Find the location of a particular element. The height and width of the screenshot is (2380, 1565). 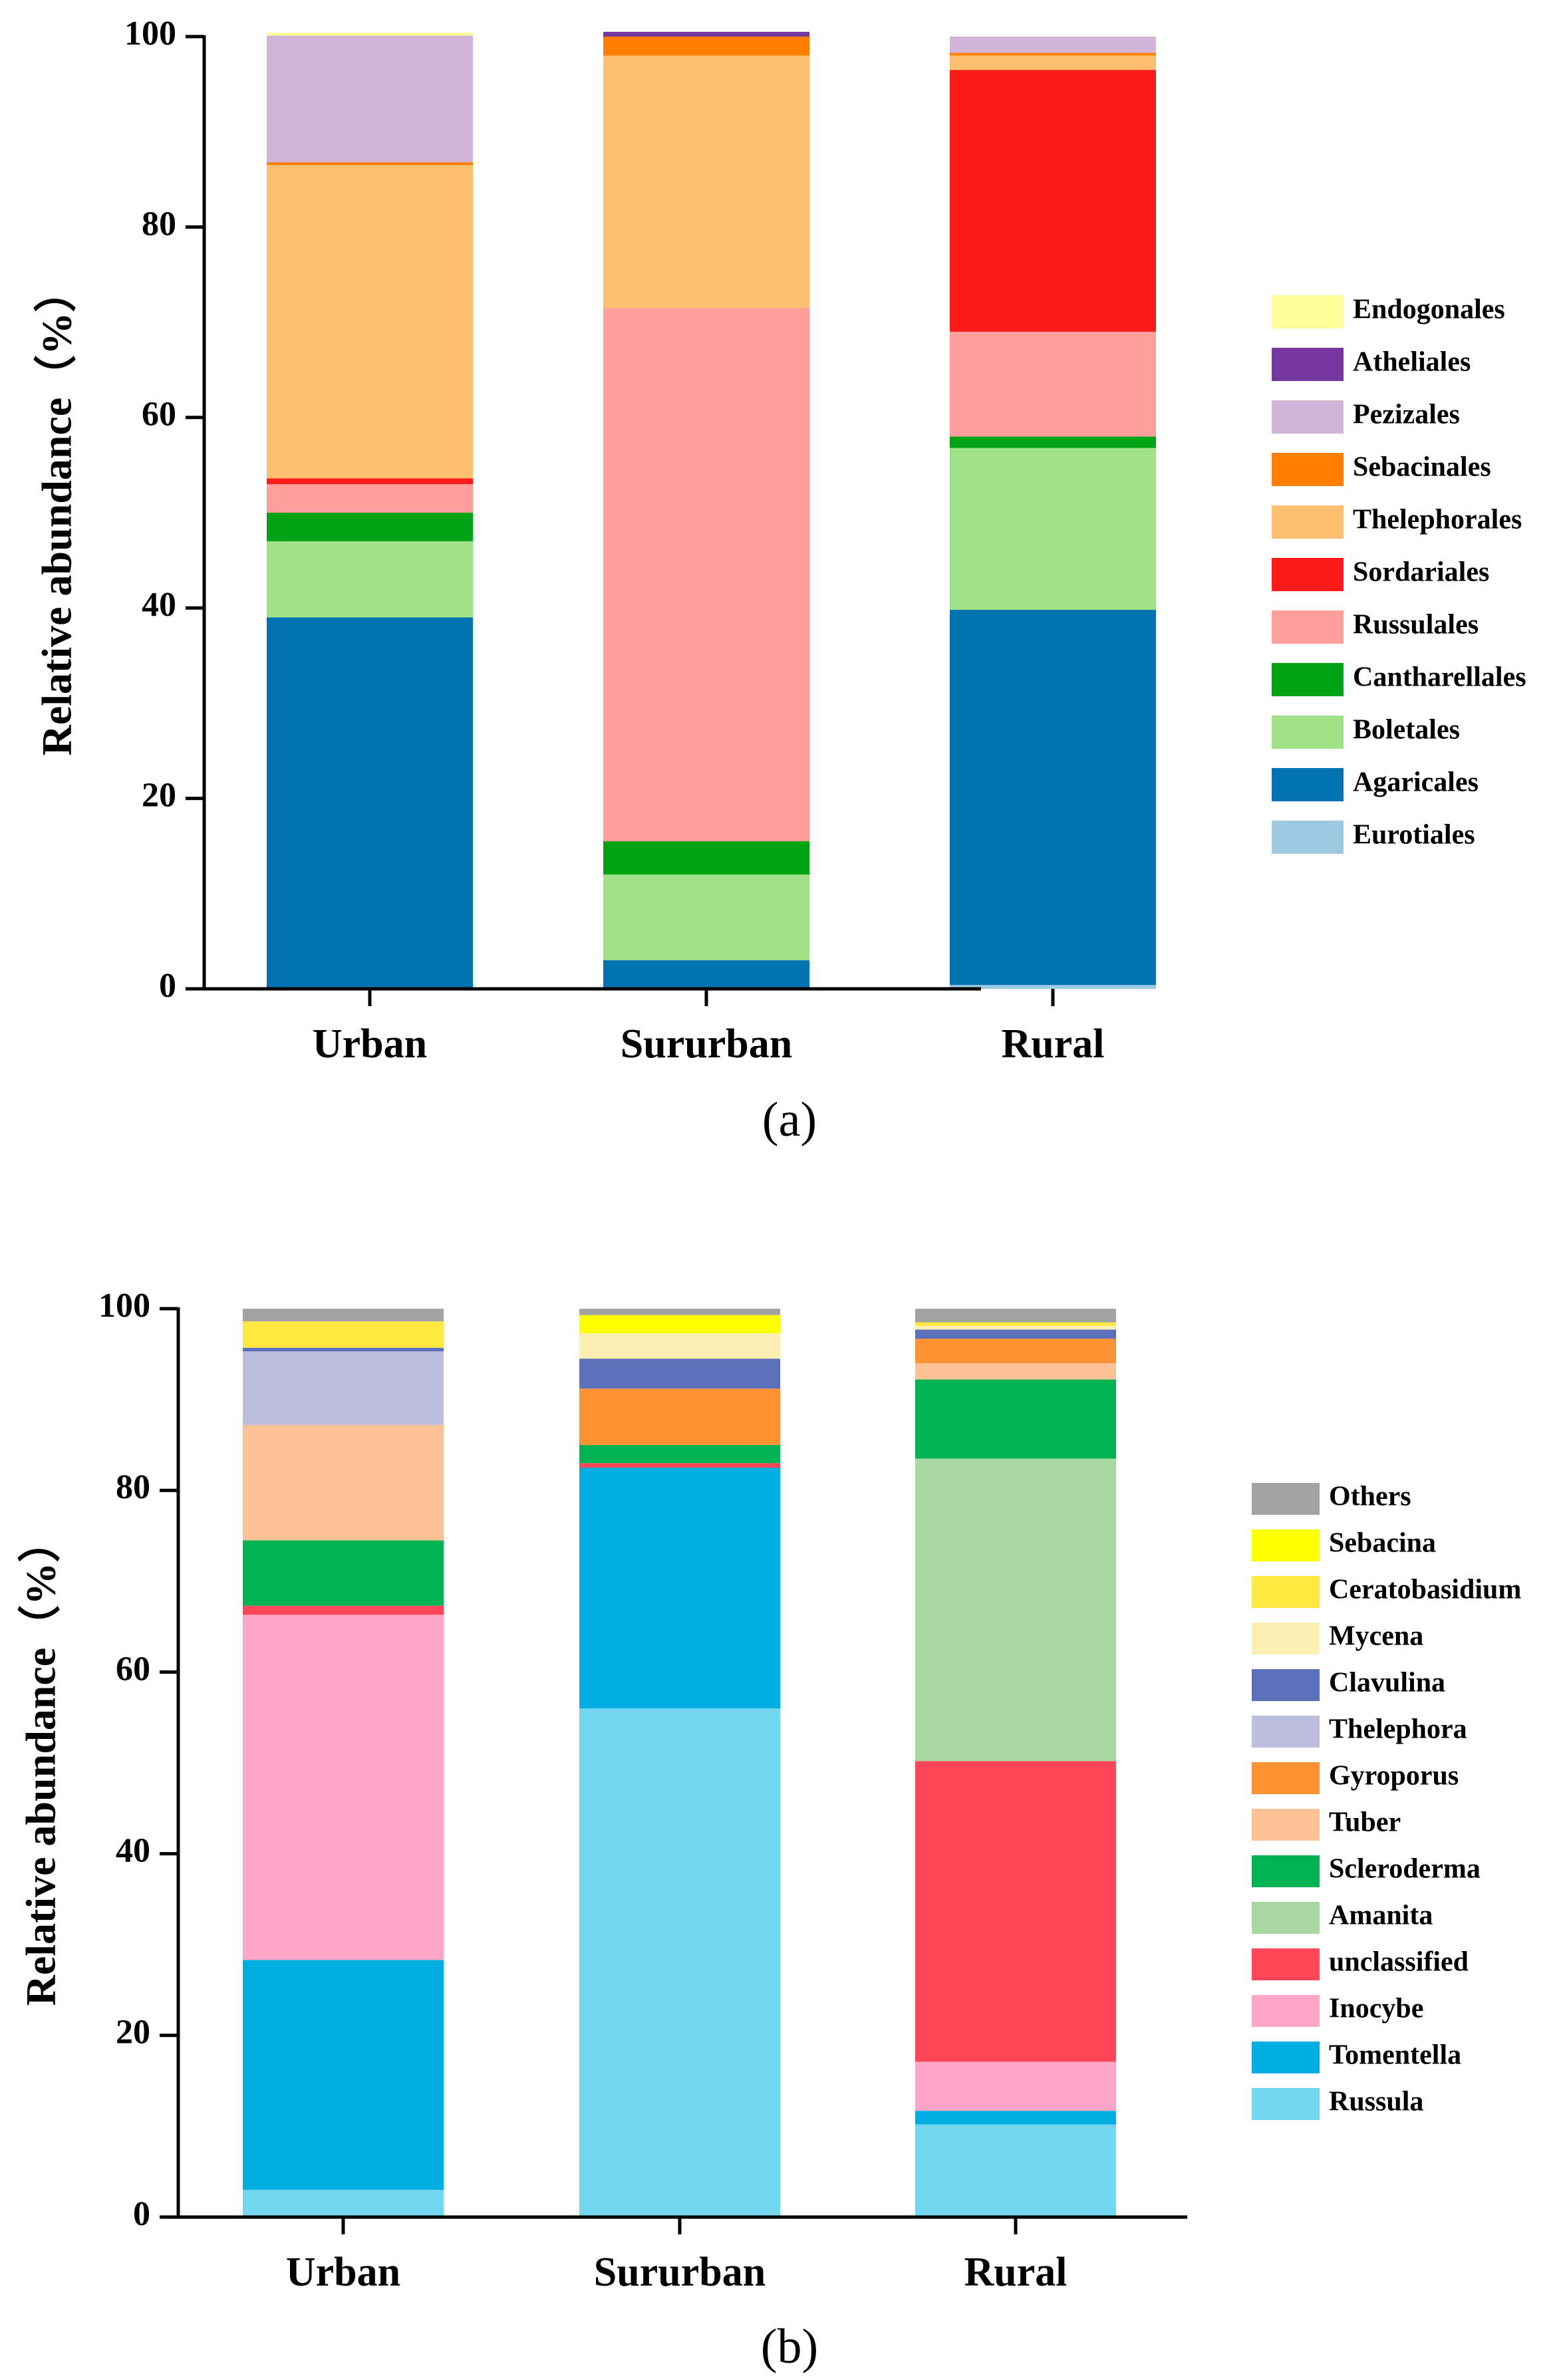

bar-segment-endogonales is located at coordinates (370, 34).